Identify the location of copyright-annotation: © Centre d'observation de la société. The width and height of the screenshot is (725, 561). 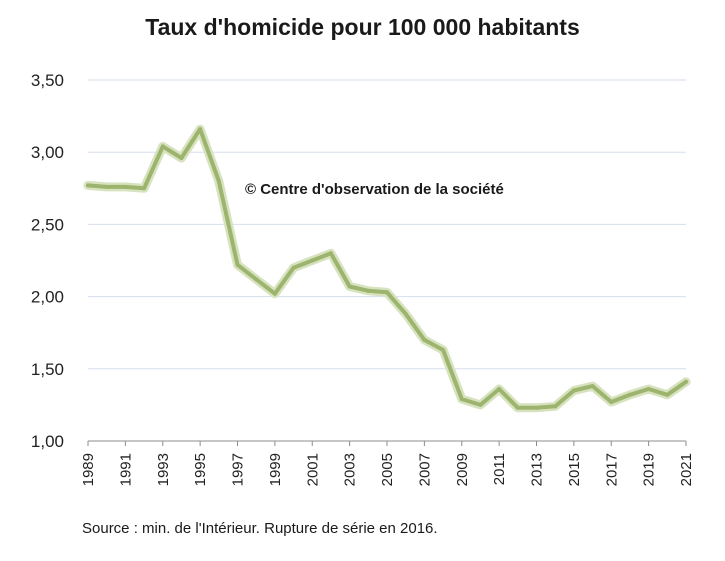
(374, 189).